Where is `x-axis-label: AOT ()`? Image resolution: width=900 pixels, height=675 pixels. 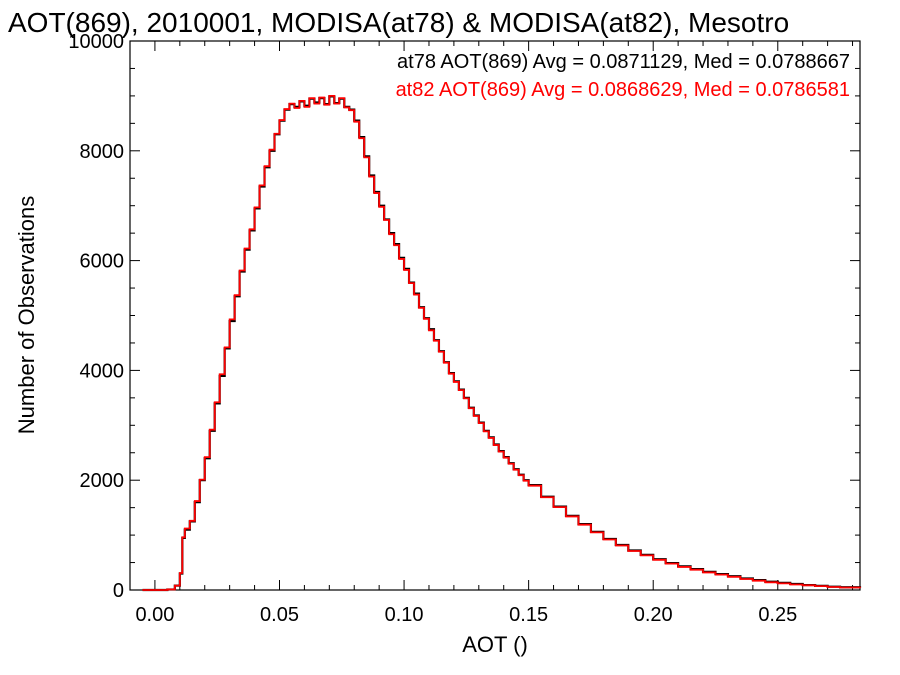
x-axis-label: AOT () is located at coordinates (495, 644).